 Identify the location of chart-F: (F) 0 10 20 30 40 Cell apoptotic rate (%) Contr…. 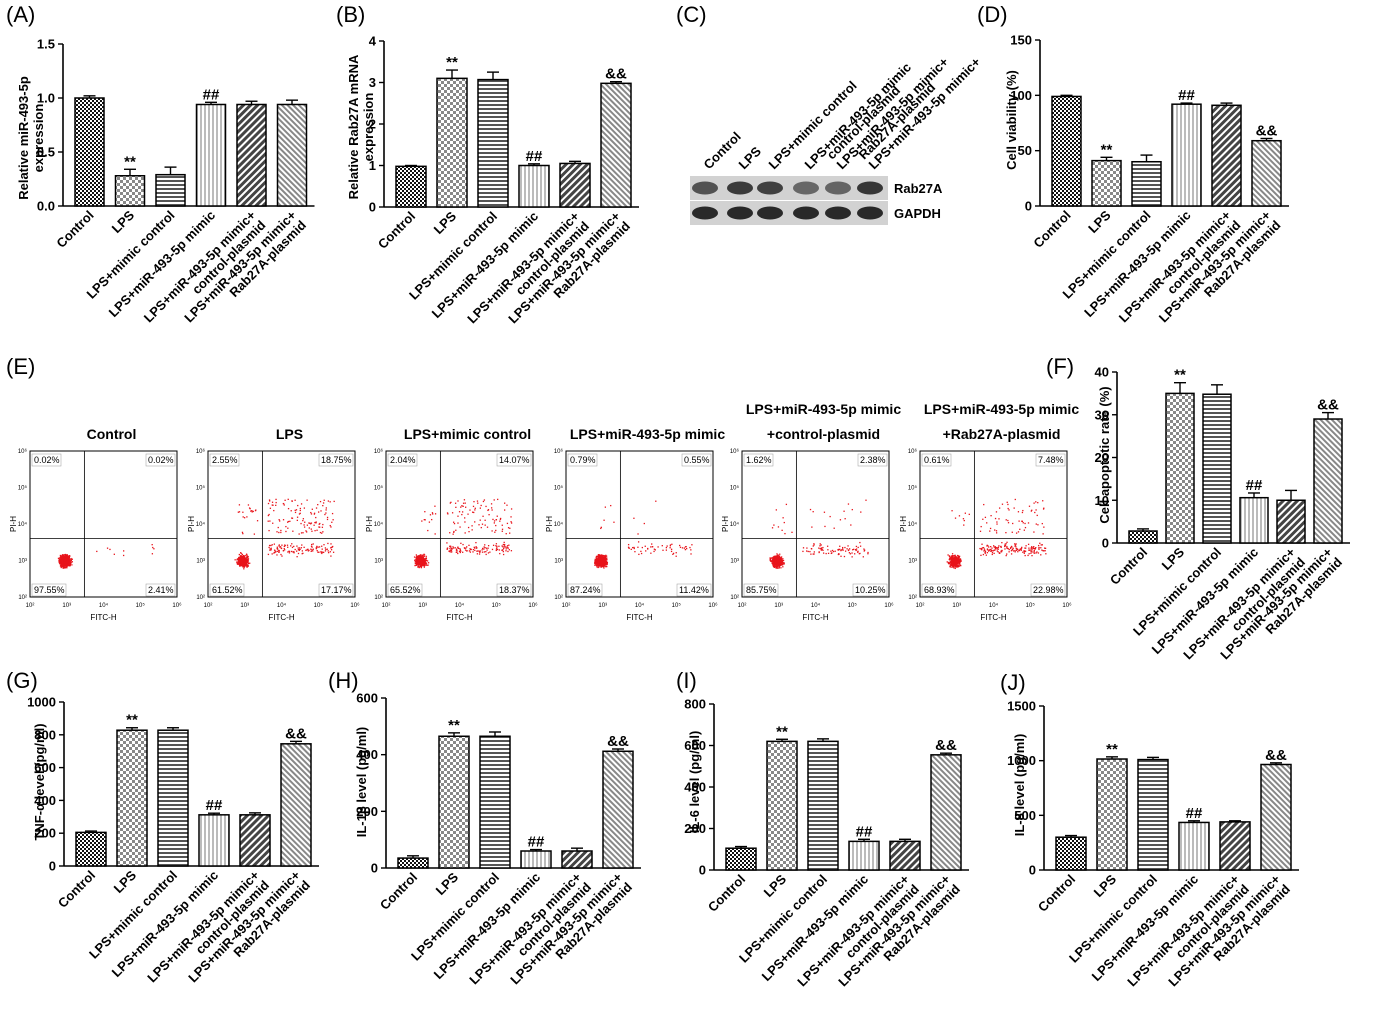
(1198, 508).